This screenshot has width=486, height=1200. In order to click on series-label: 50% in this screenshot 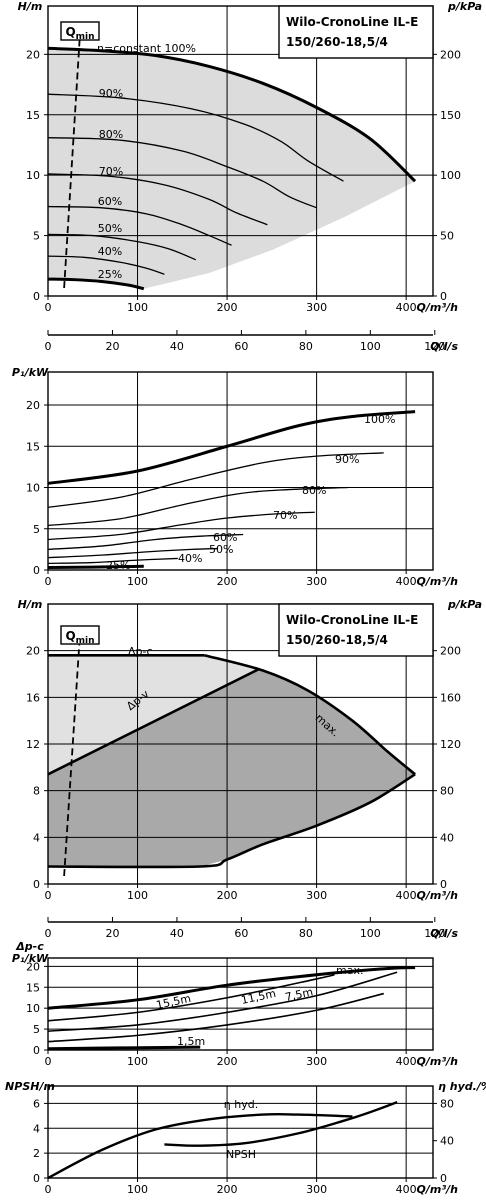, I will do `click(221, 549)`.